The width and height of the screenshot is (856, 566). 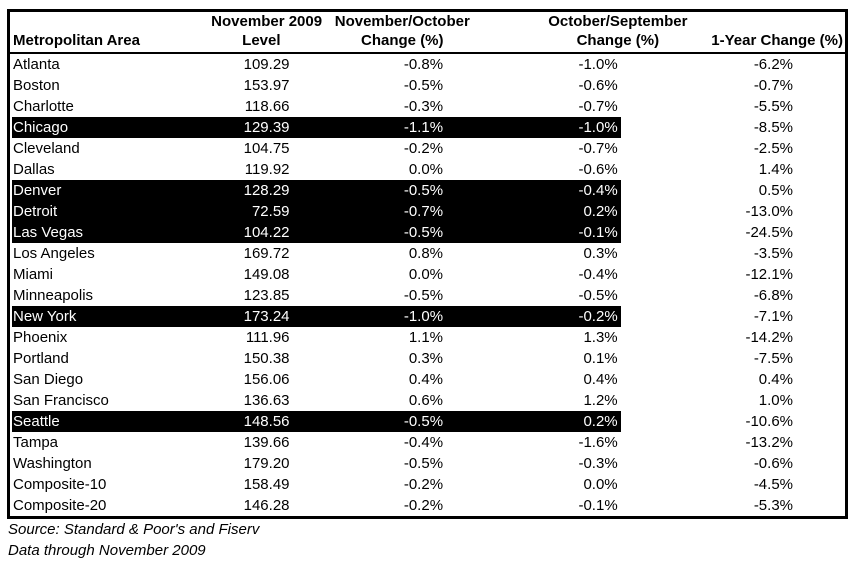 What do you see at coordinates (600, 484) in the screenshot?
I see `oct-sep-change-cell: 0.0%` at bounding box center [600, 484].